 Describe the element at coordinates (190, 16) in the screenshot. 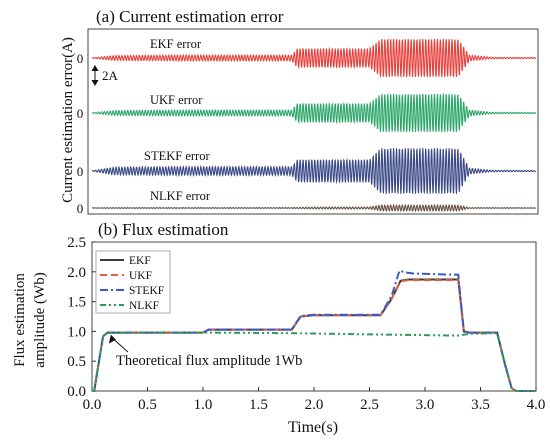

I see `panel-a-title: (a) Current estimation error` at that location.